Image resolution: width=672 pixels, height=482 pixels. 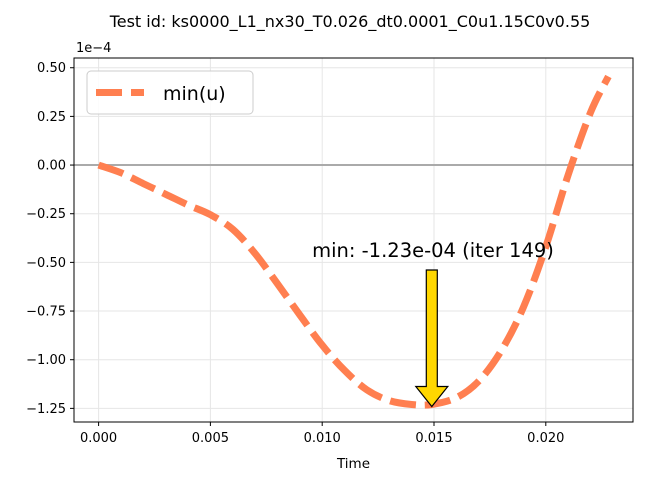 I want to click on y-tick-label: −0.25, so click(x=46, y=214).